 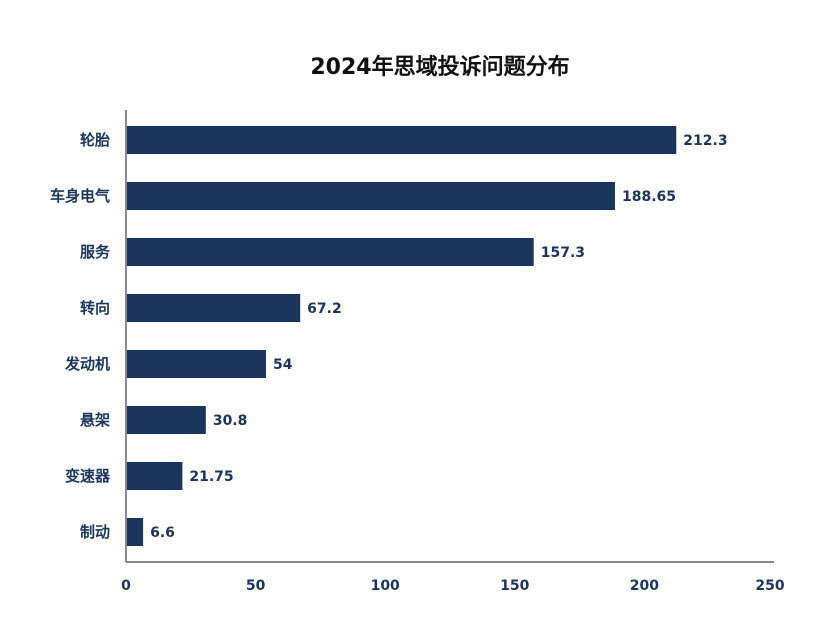 I want to click on category-label-7: 制动, so click(x=95, y=532).